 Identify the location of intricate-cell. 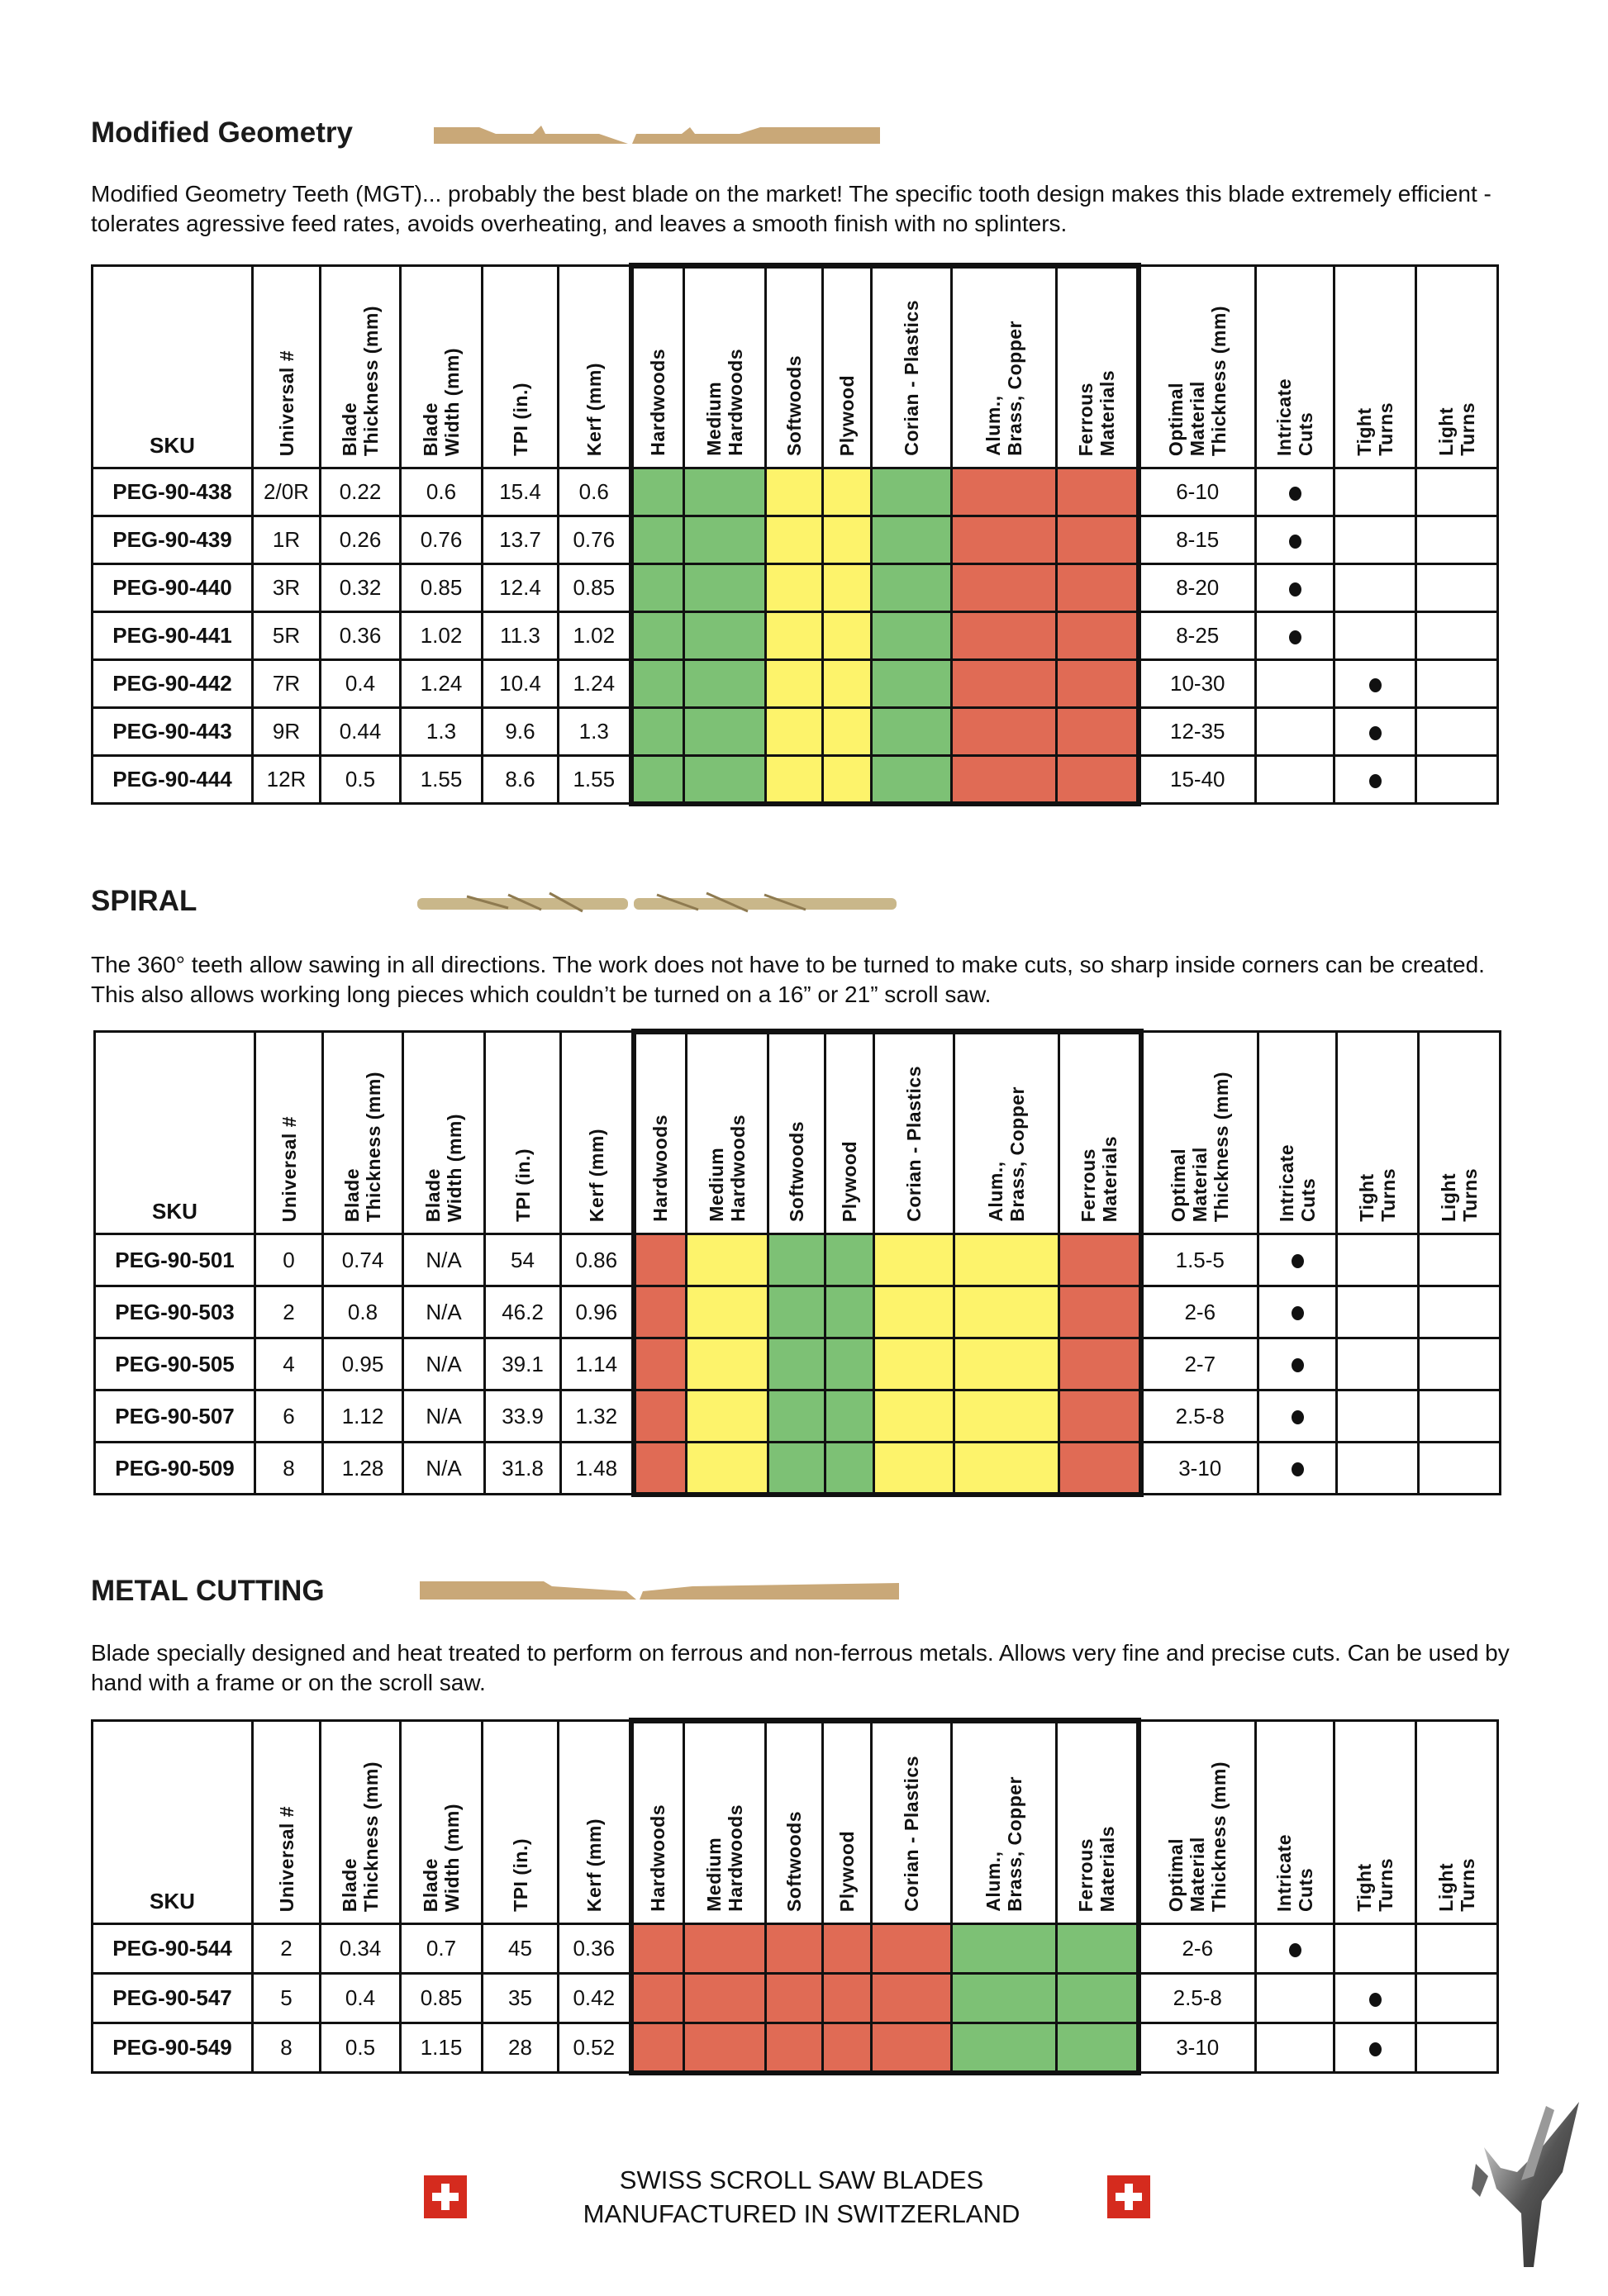
(1294, 1949).